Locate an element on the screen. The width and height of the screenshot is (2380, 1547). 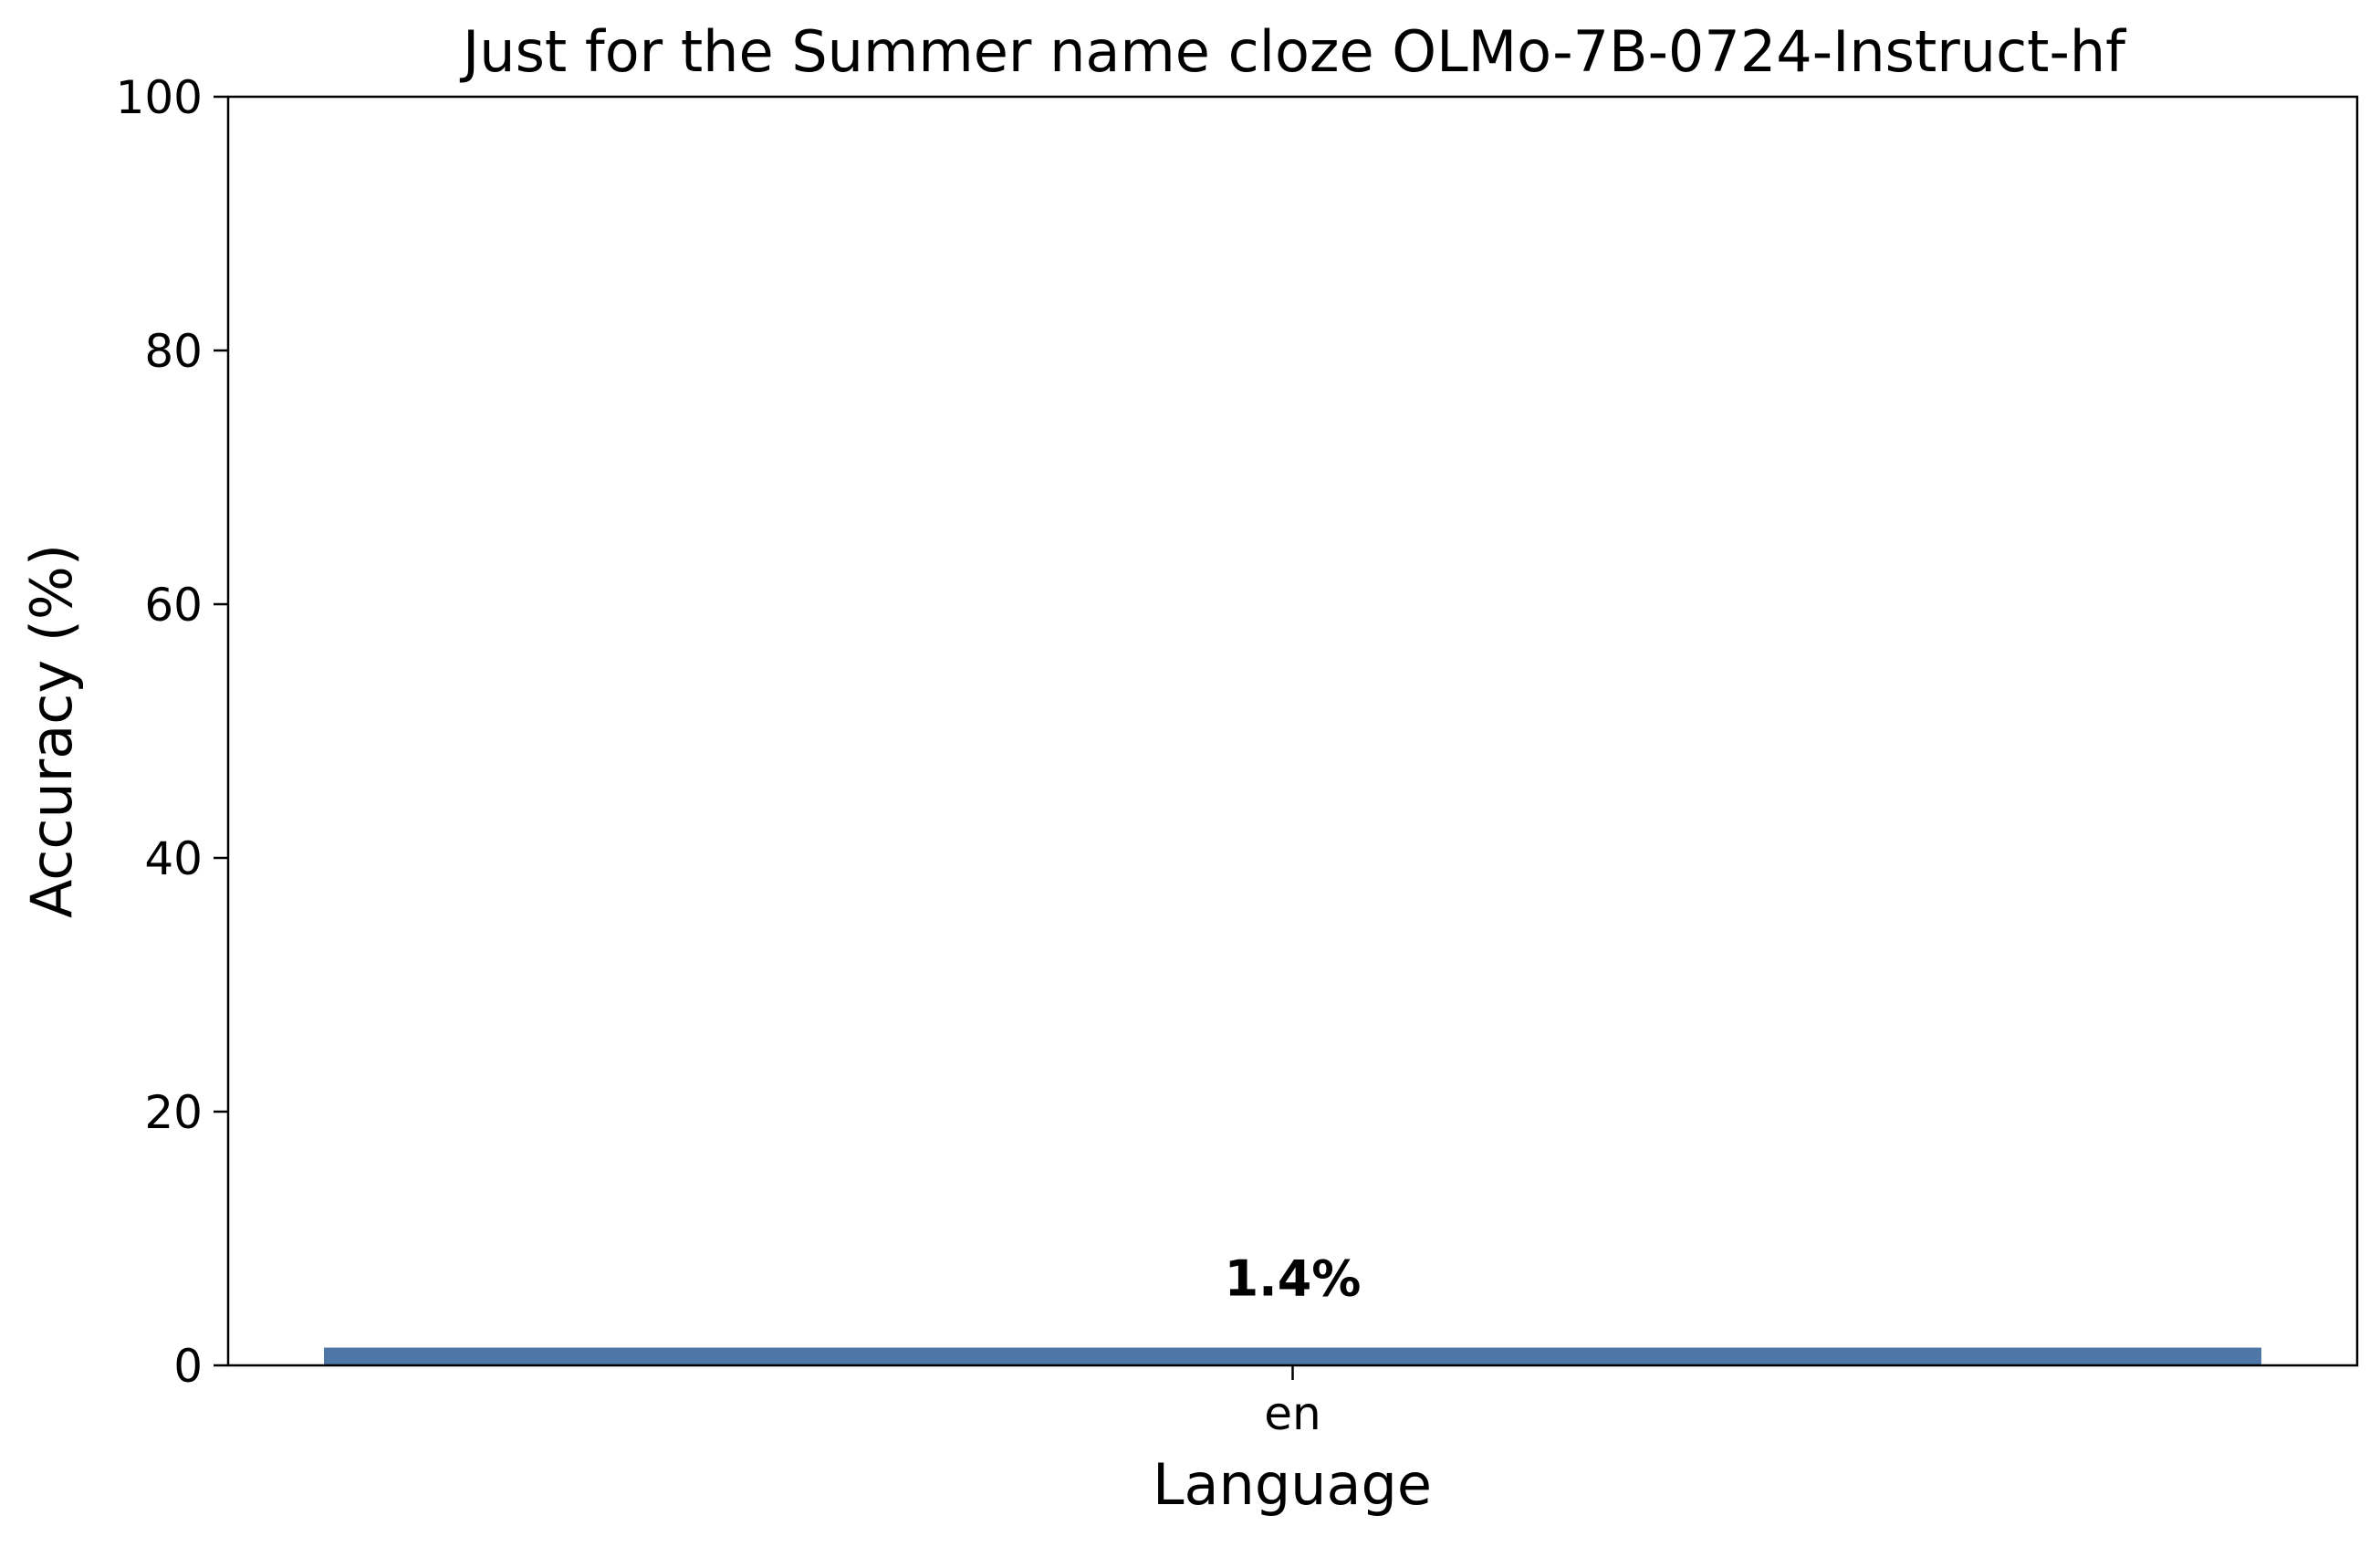
x-axis: en is located at coordinates (1292, 1402).